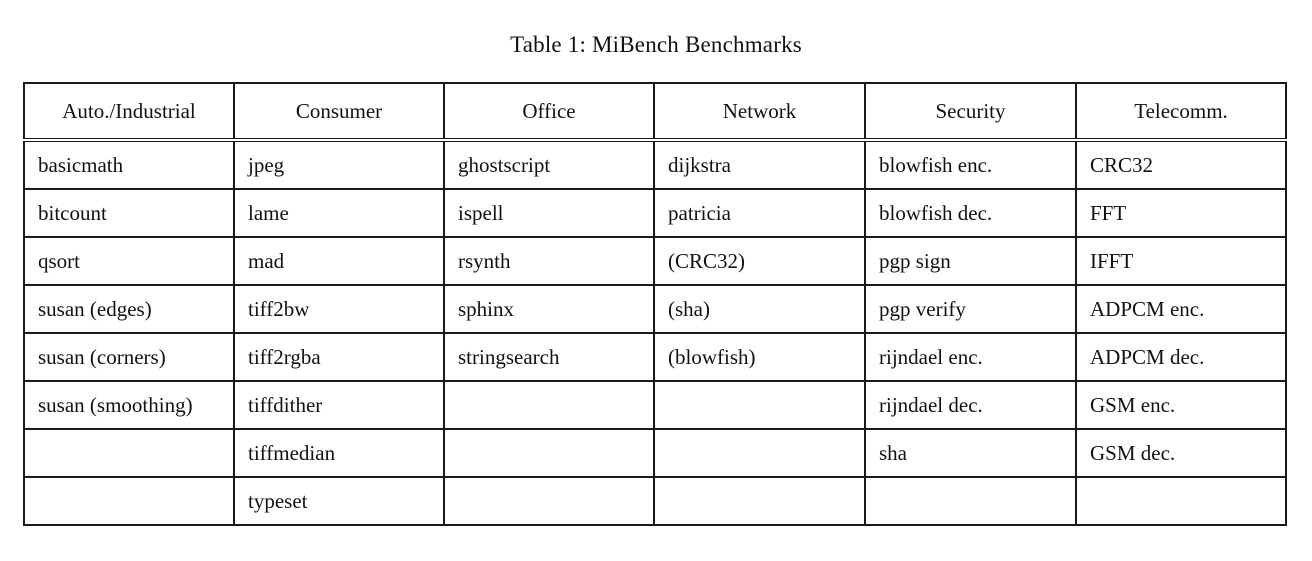  What do you see at coordinates (549, 164) in the screenshot?
I see `cell-office: ghostscript` at bounding box center [549, 164].